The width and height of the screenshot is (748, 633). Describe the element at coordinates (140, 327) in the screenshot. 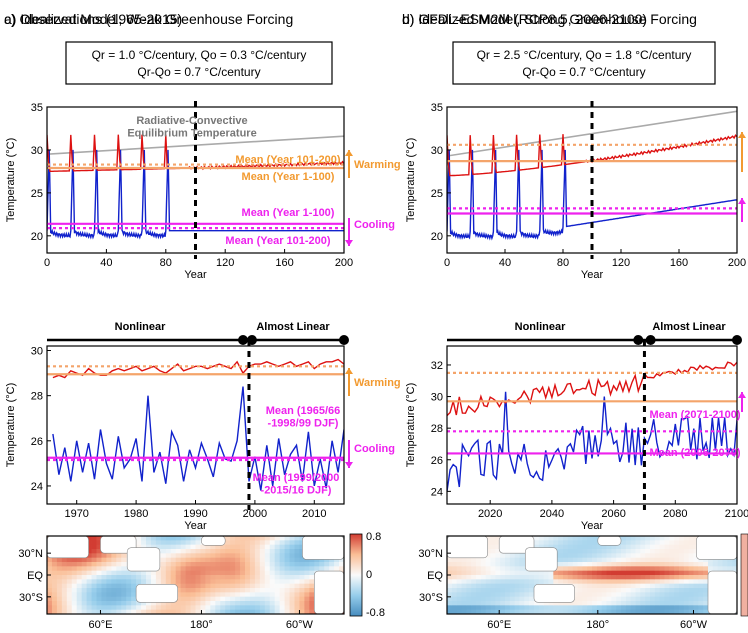

I see `regime-label-nonlinear: Nonlinear` at that location.